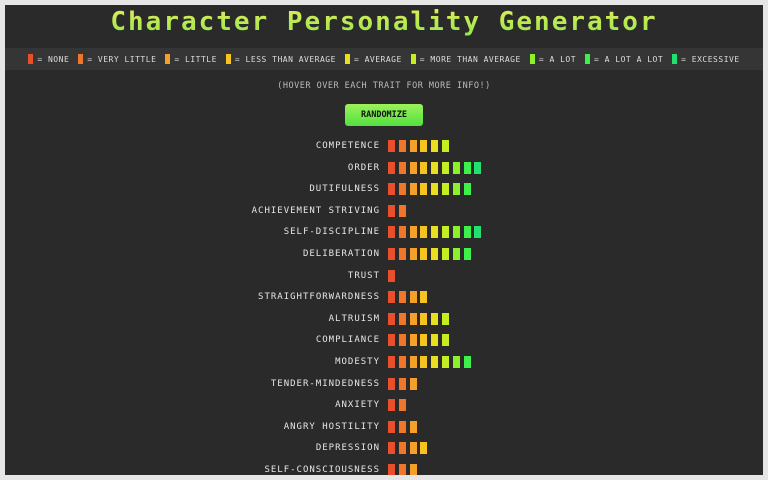  I want to click on legend-label: = A LOT A LOT, so click(629, 59).